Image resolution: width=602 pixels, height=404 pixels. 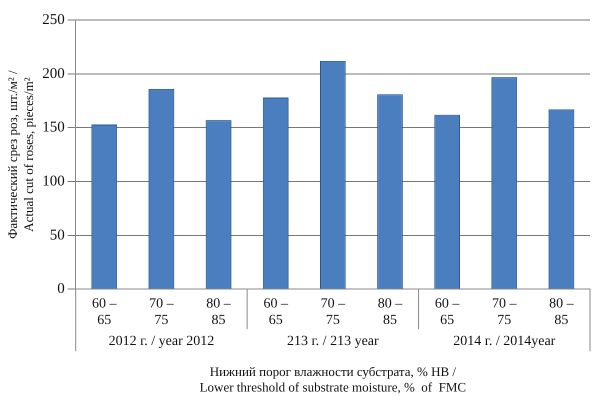 What do you see at coordinates (333, 341) in the screenshot?
I see `text: 213 г. / 213 year` at bounding box center [333, 341].